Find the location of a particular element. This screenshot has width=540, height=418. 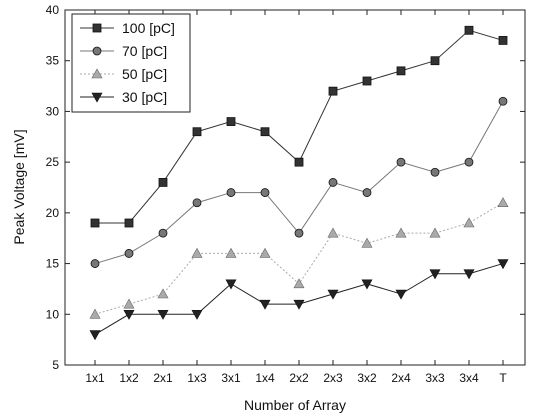

x-tick-label: 1x2 is located at coordinates (129, 378).